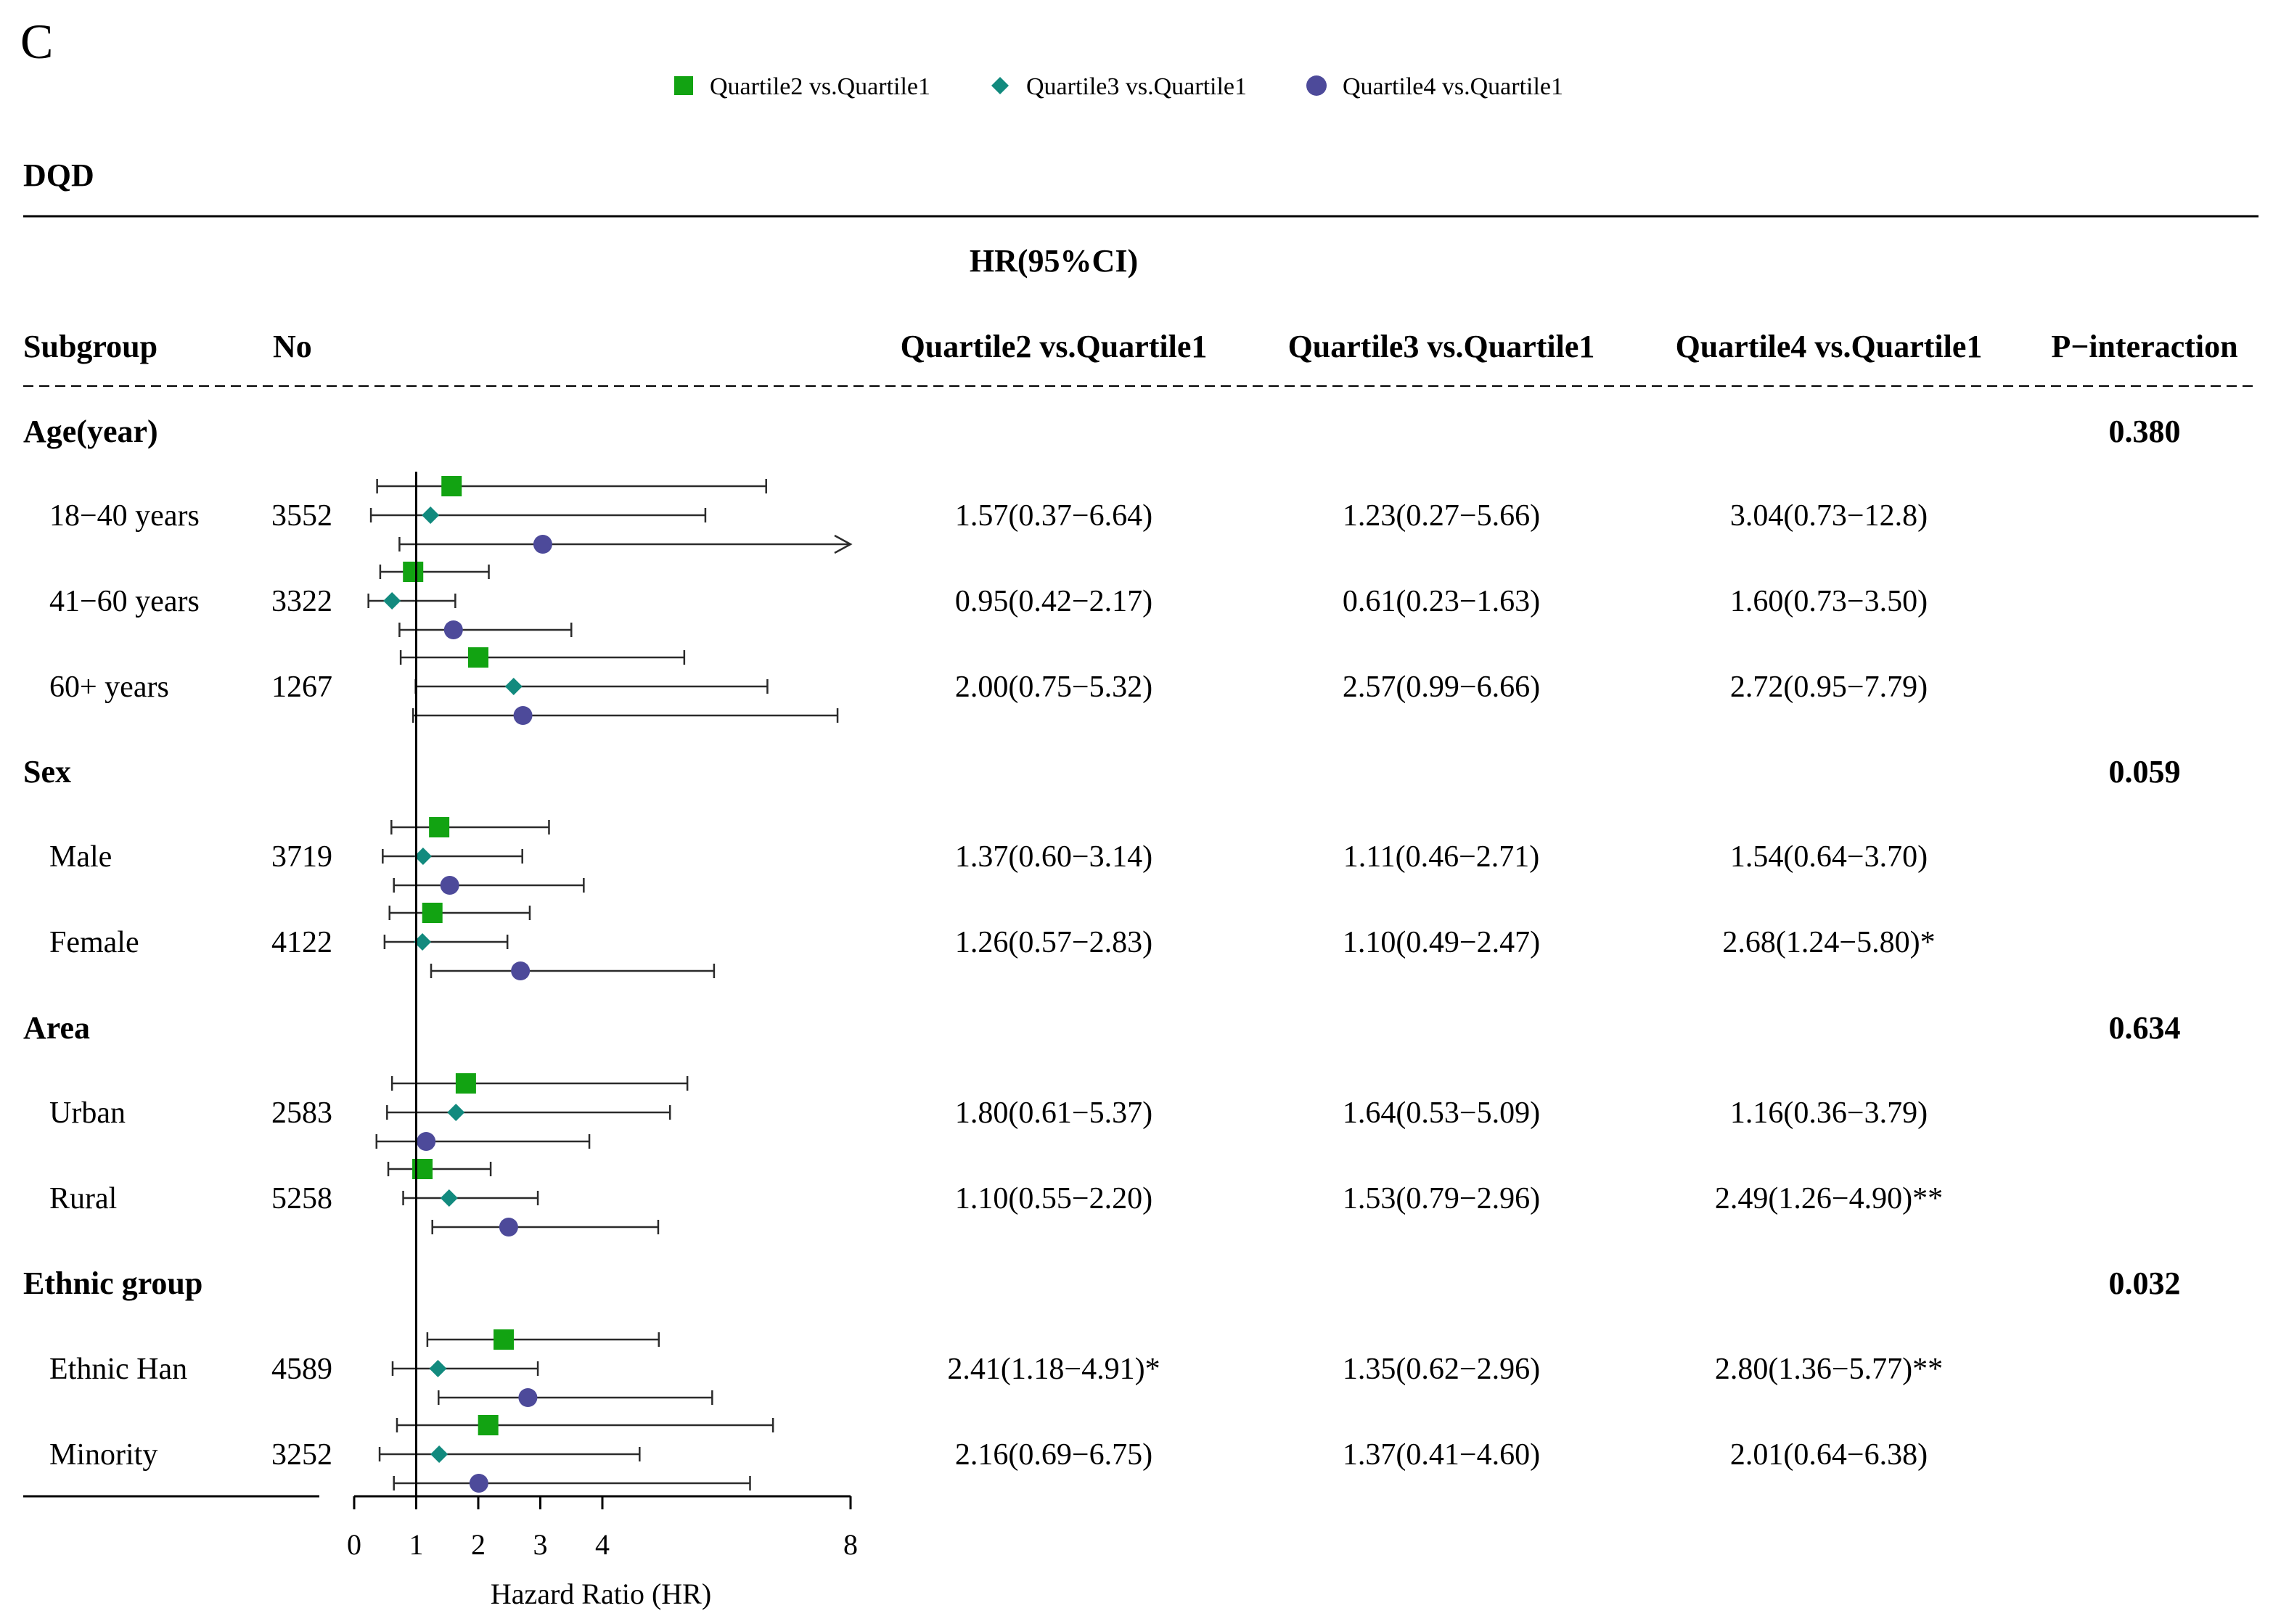  What do you see at coordinates (301, 857) in the screenshot?
I see `sample-size: 3719` at bounding box center [301, 857].